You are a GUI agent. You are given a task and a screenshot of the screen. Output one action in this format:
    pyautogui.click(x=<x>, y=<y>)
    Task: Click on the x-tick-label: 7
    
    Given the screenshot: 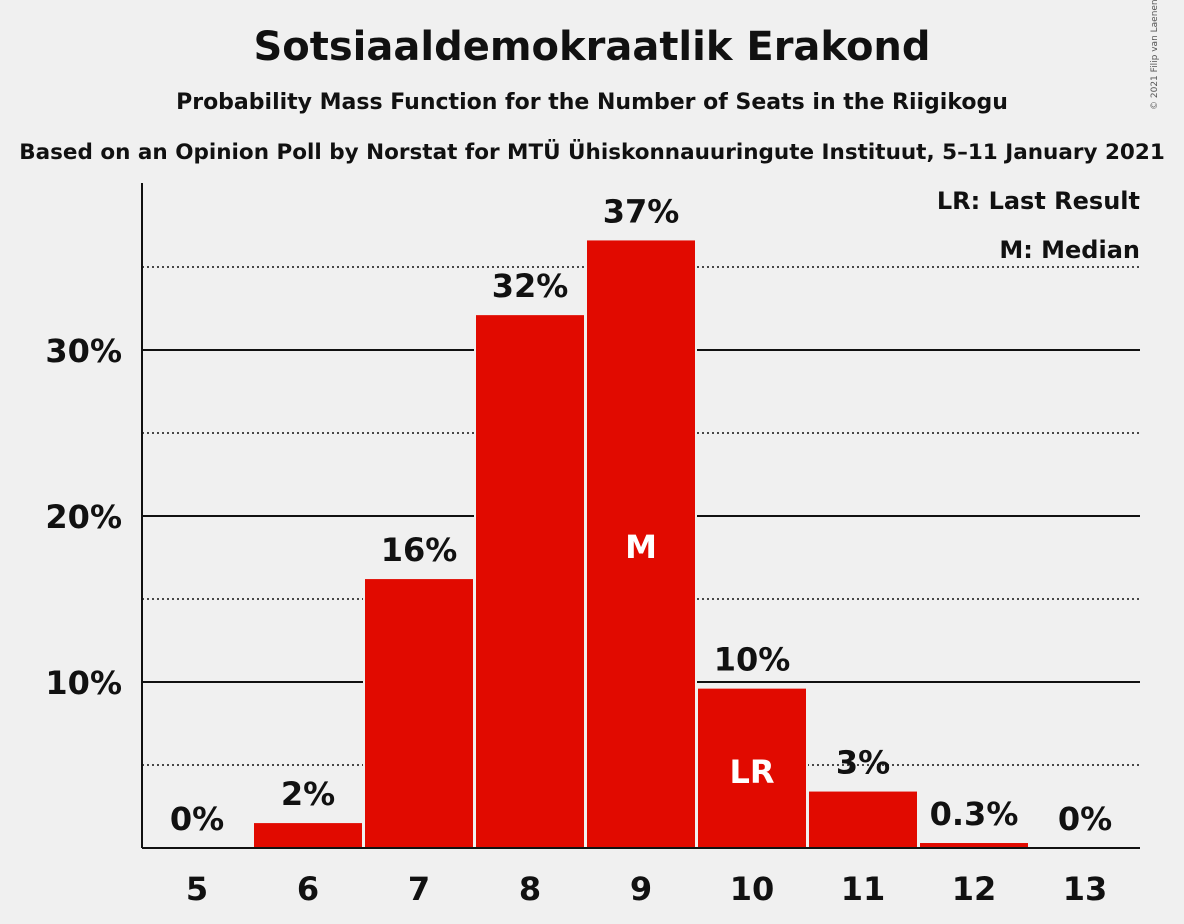 What is the action you would take?
    pyautogui.click(x=419, y=889)
    